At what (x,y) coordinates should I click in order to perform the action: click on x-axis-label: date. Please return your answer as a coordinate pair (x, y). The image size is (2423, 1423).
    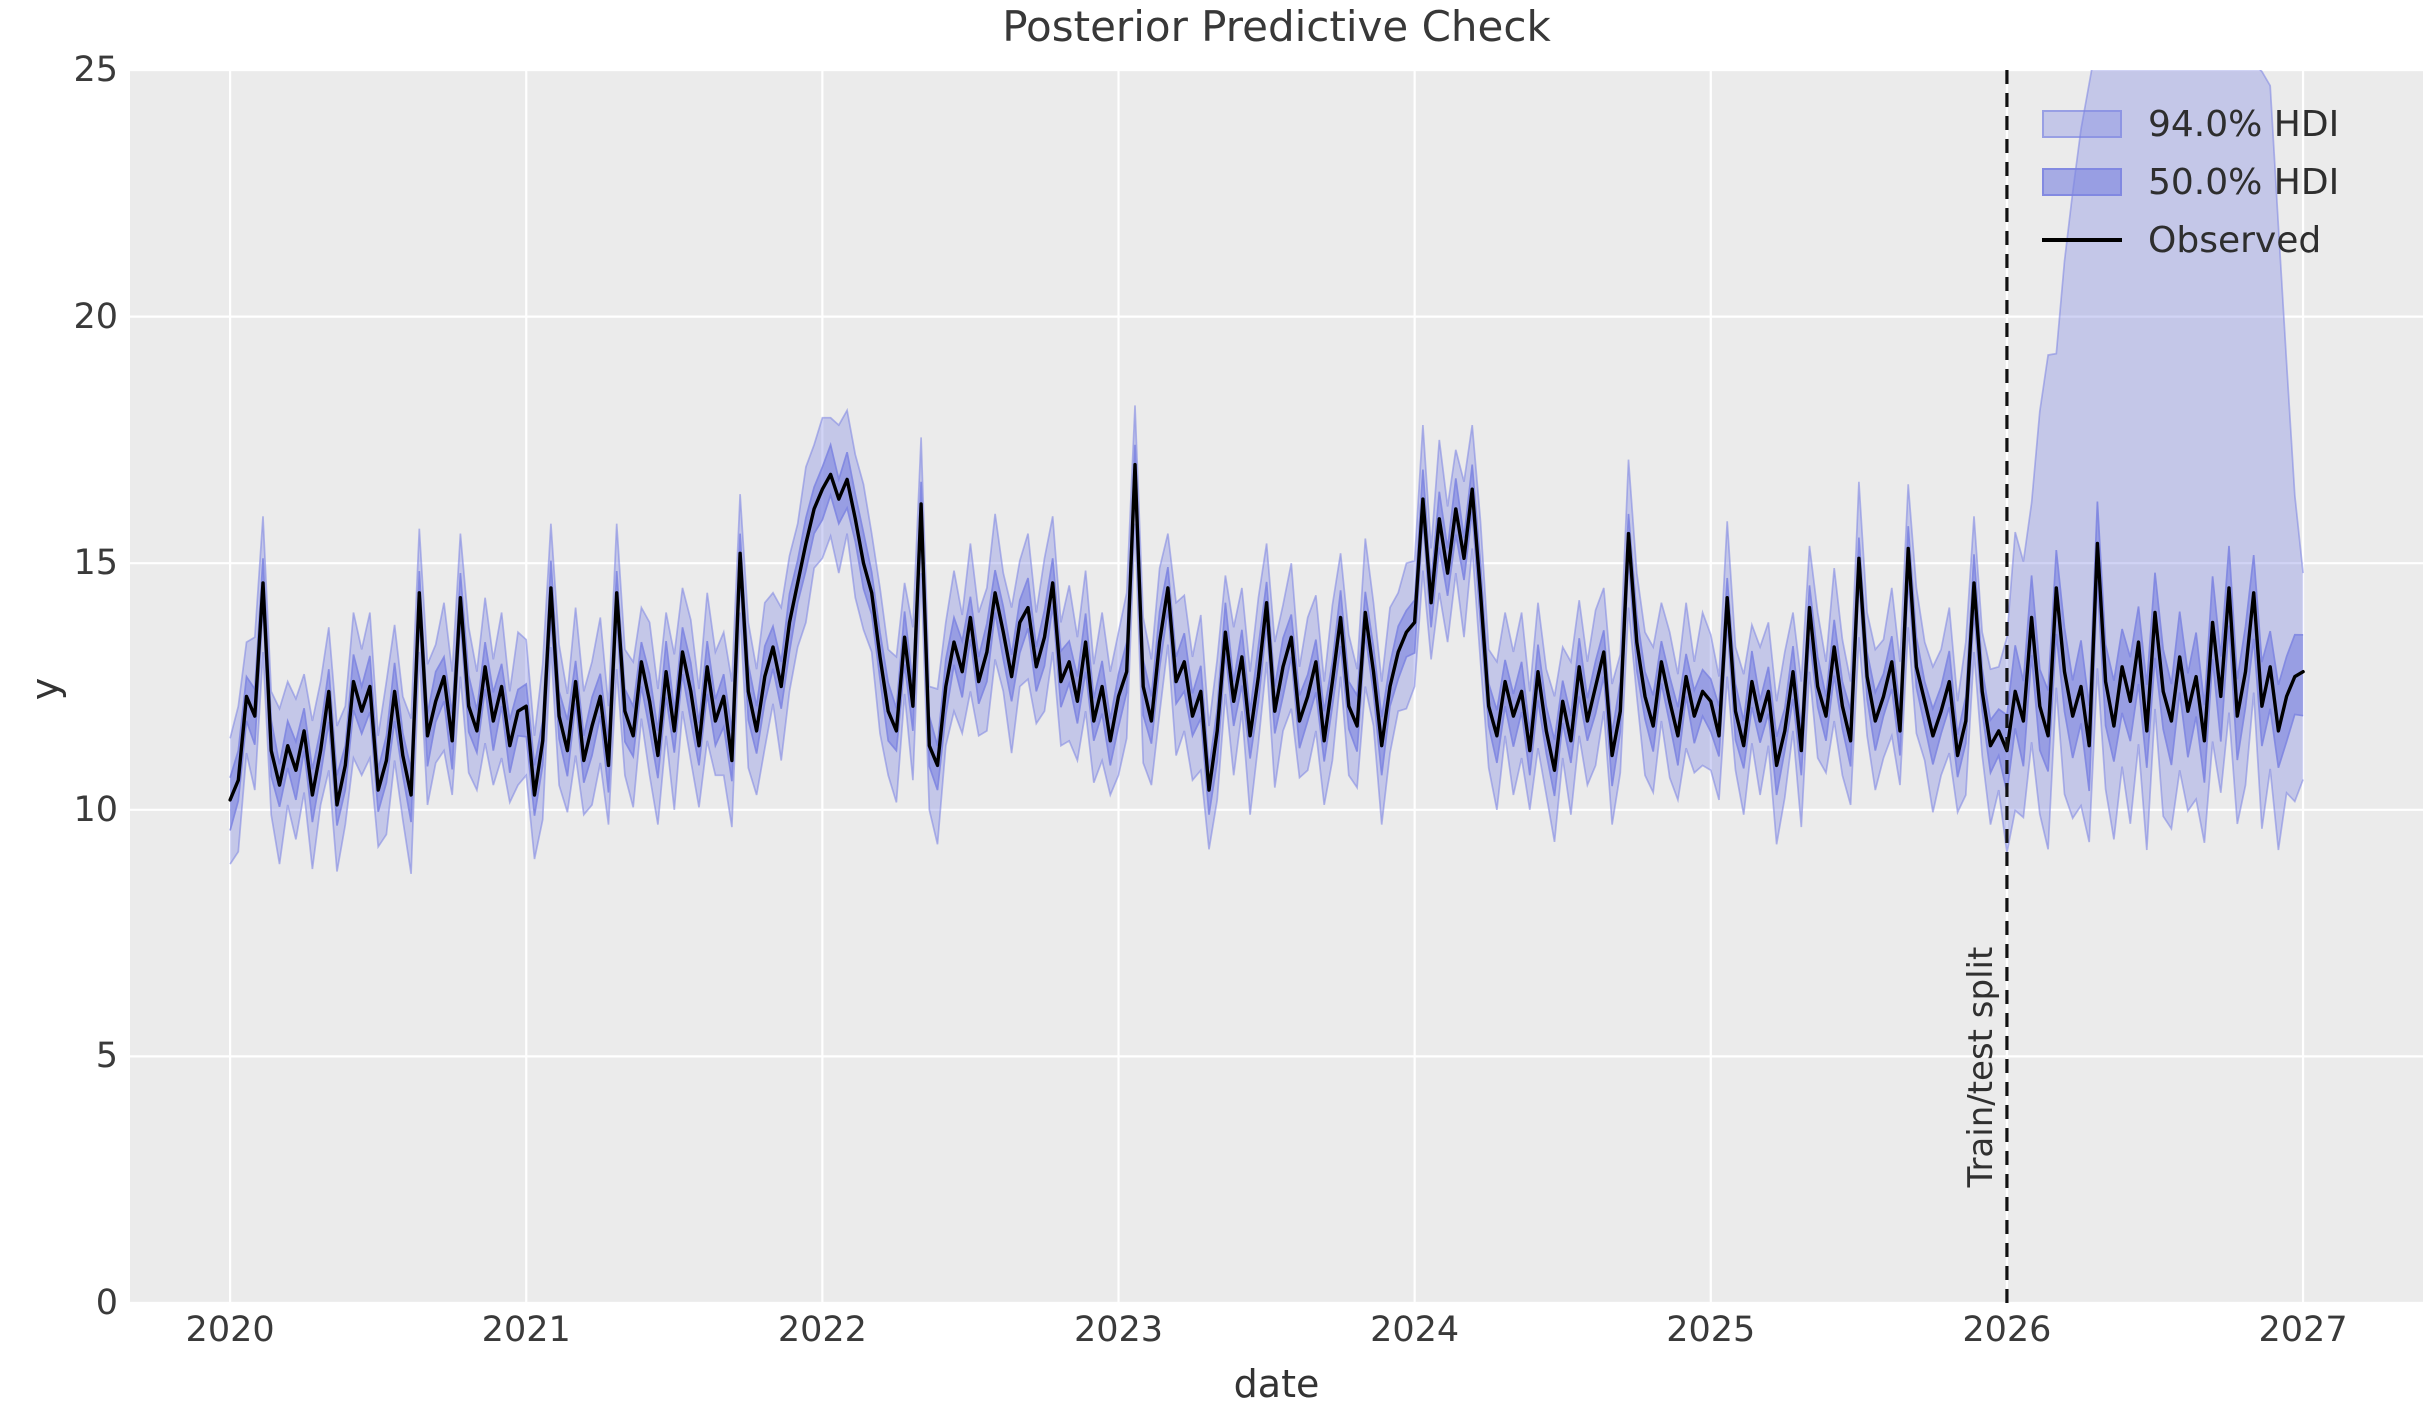
    Looking at the image, I should click on (1276, 1384).